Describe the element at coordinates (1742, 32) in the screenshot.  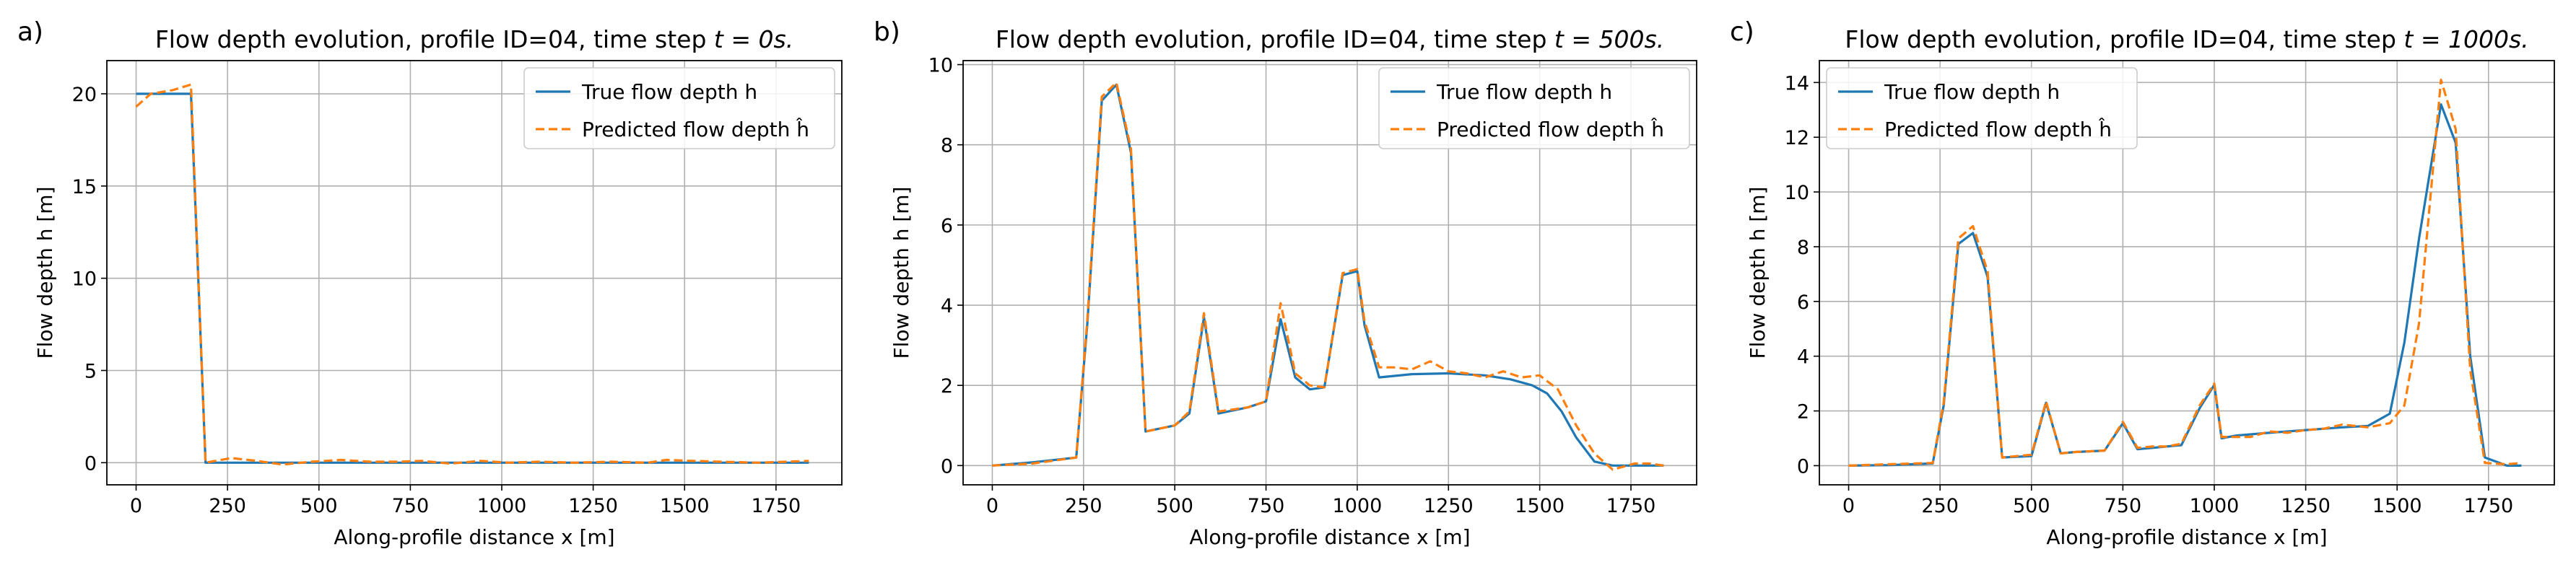
I see `panel-label: c)` at that location.